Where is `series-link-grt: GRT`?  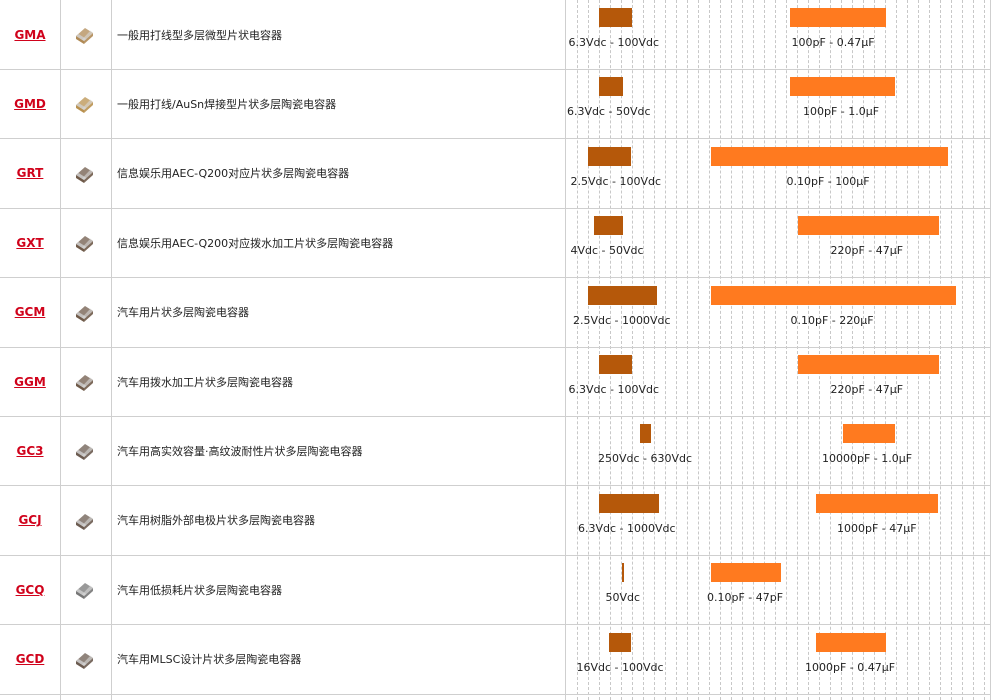 series-link-grt: GRT is located at coordinates (30, 173).